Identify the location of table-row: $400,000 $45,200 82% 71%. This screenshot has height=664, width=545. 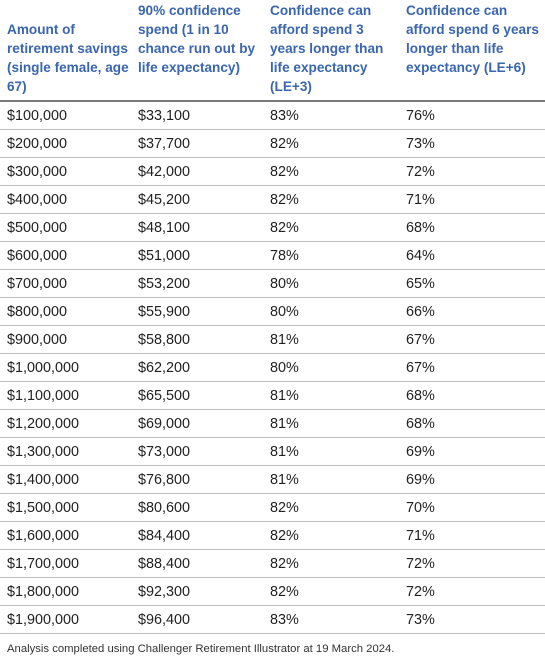
(272, 200).